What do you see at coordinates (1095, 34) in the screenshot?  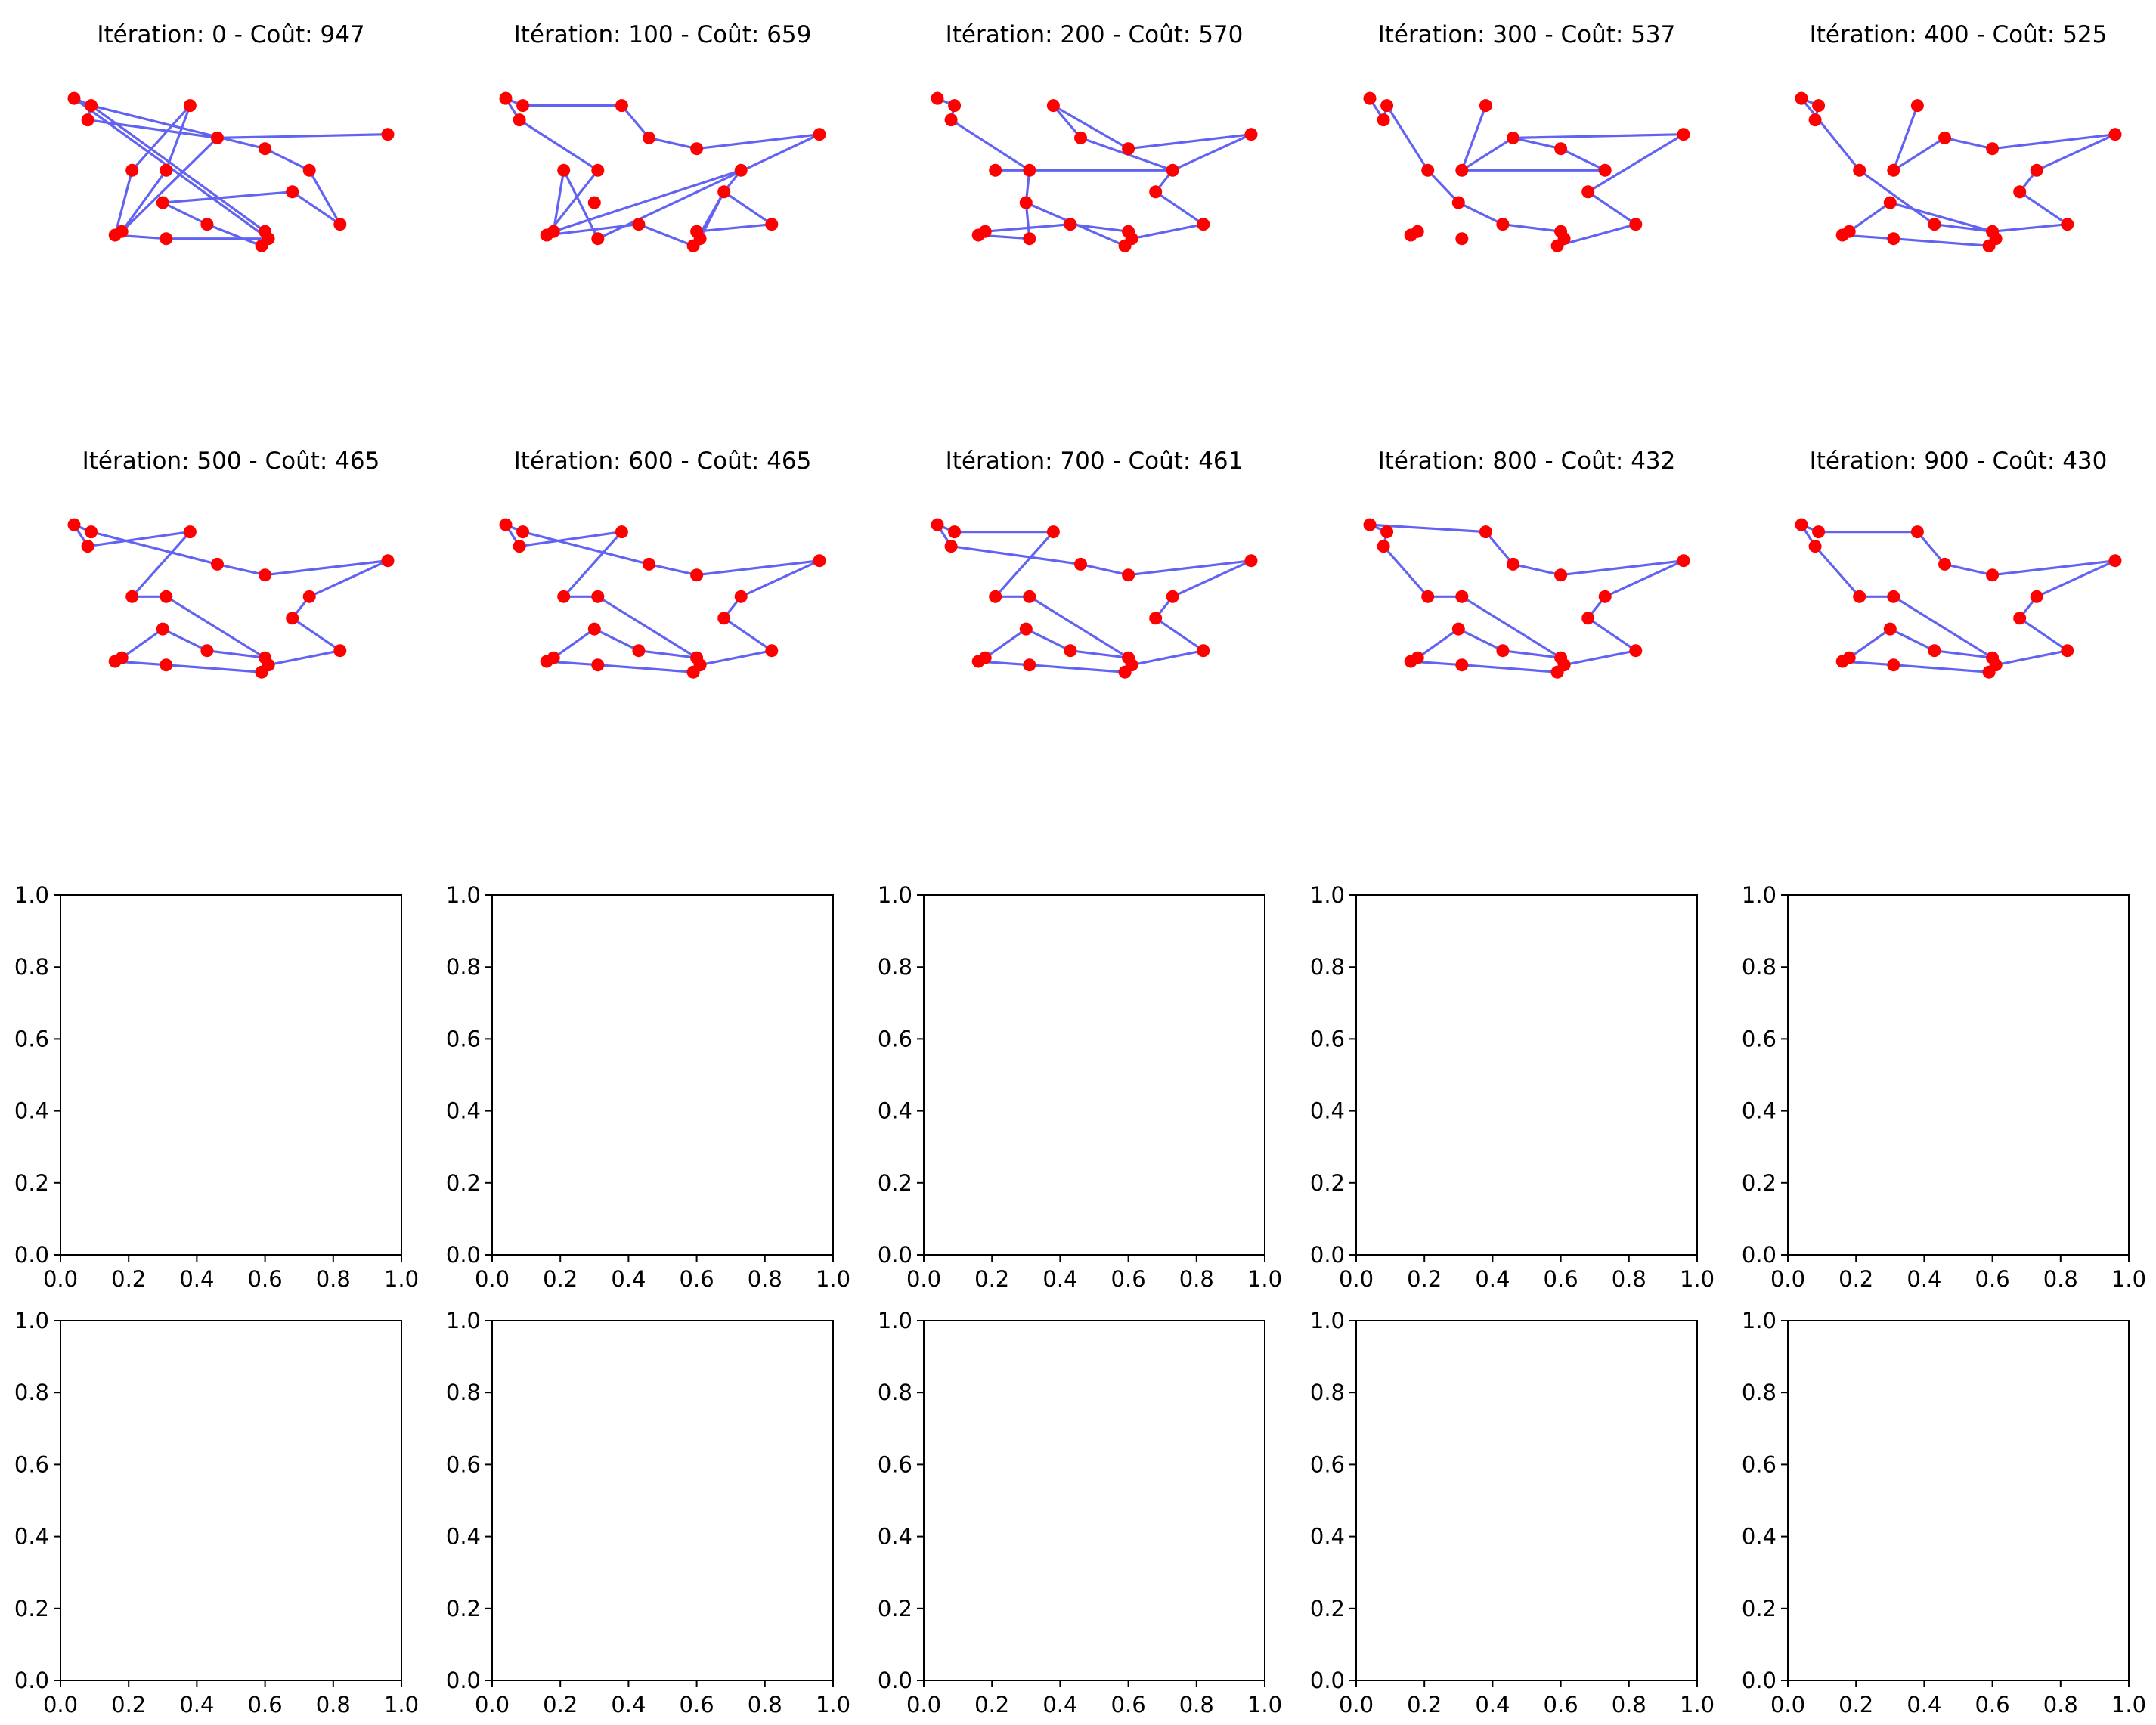 I see `panel-title: Itération: 200 - Coût: 570` at bounding box center [1095, 34].